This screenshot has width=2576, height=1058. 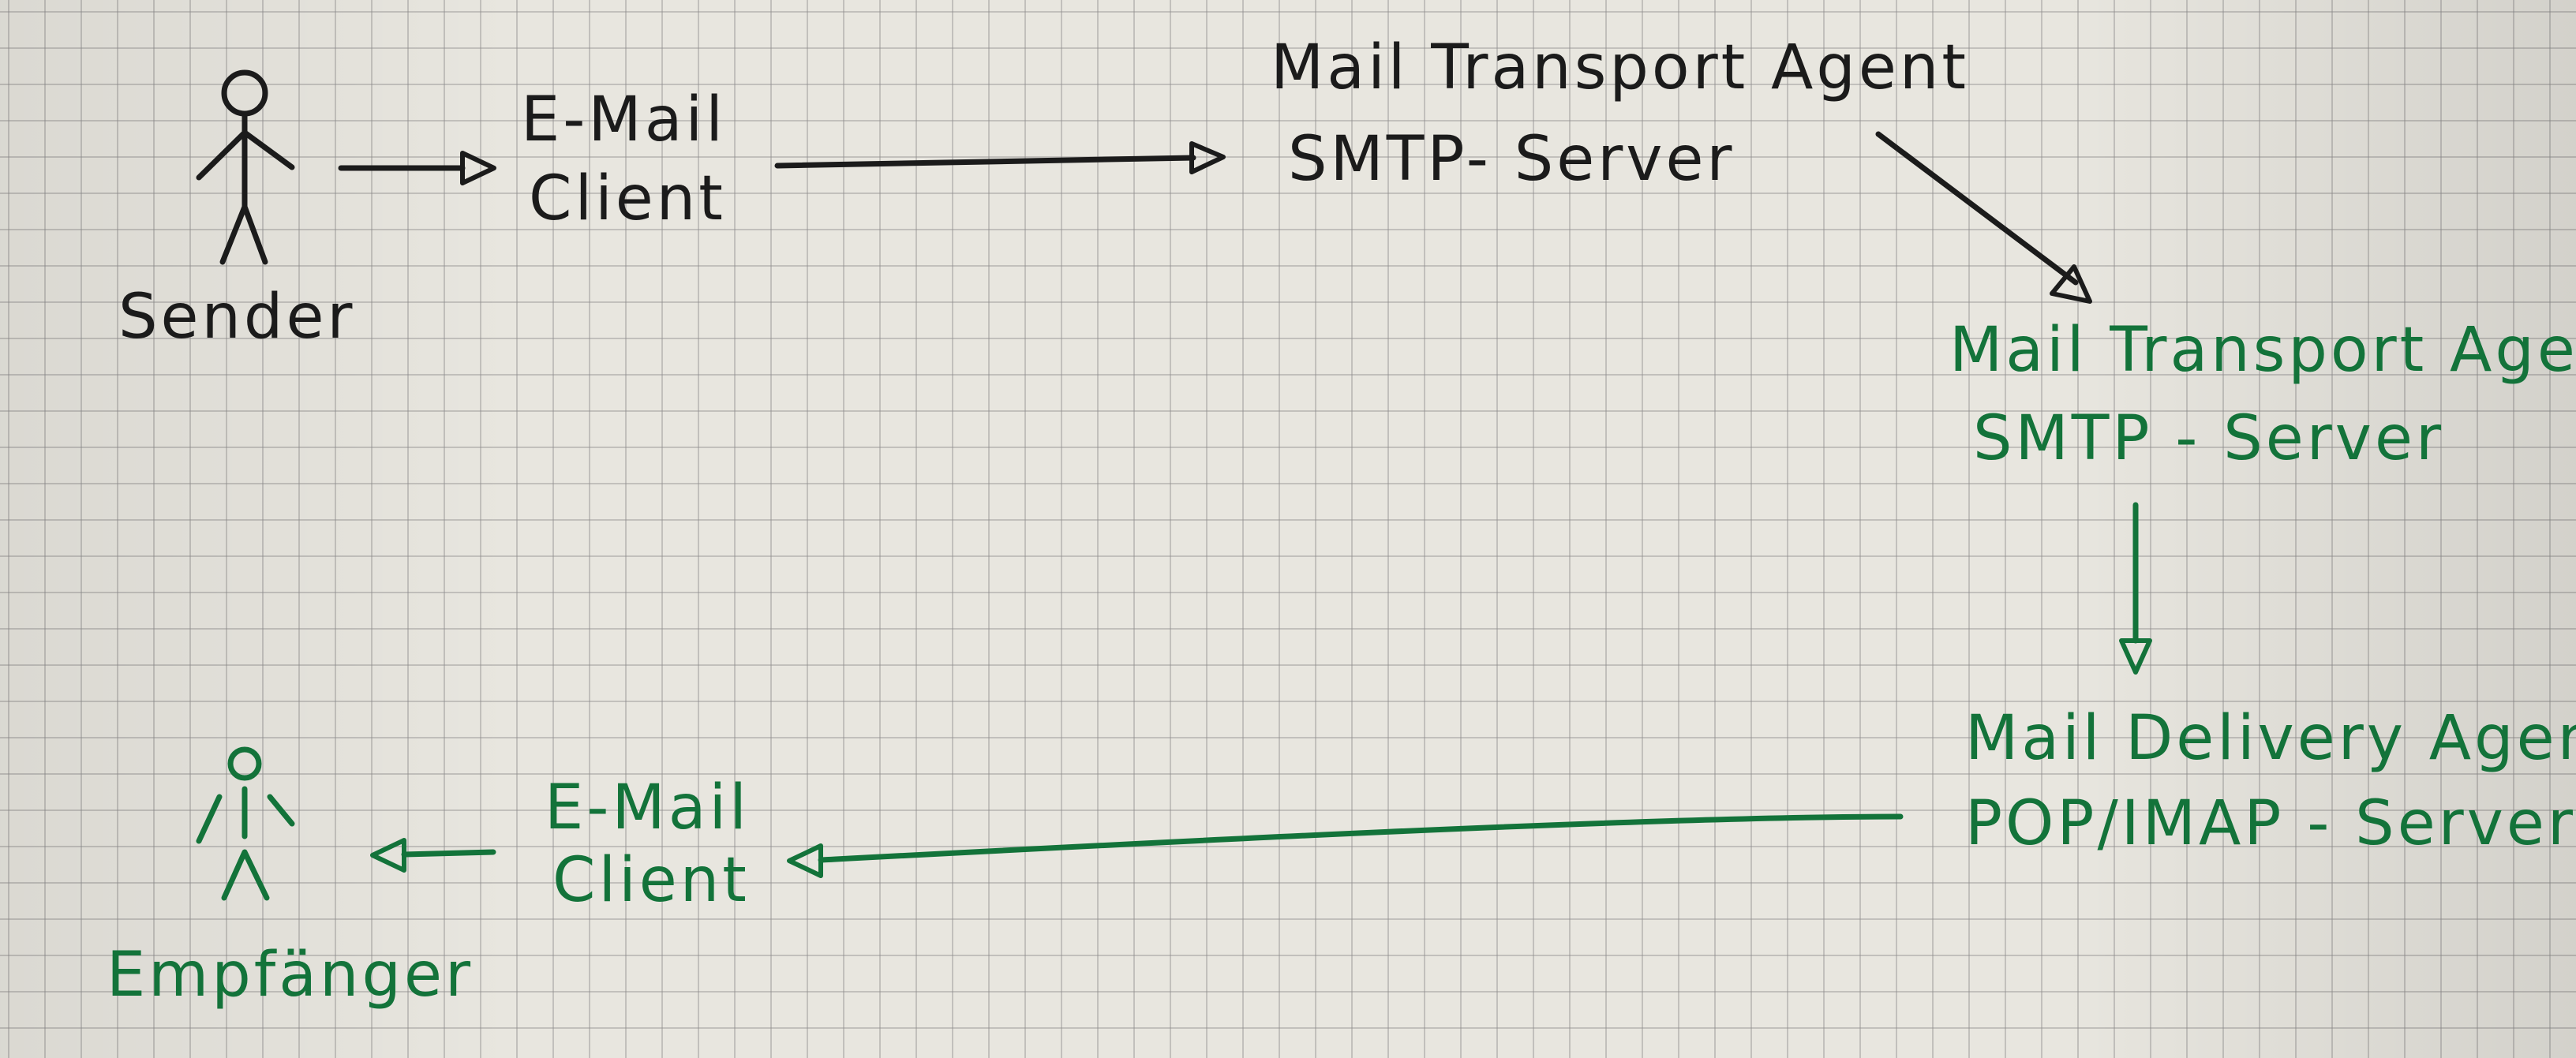 I want to click on mta-receiver-label-line2: SMTP - Server, so click(x=2208, y=438).